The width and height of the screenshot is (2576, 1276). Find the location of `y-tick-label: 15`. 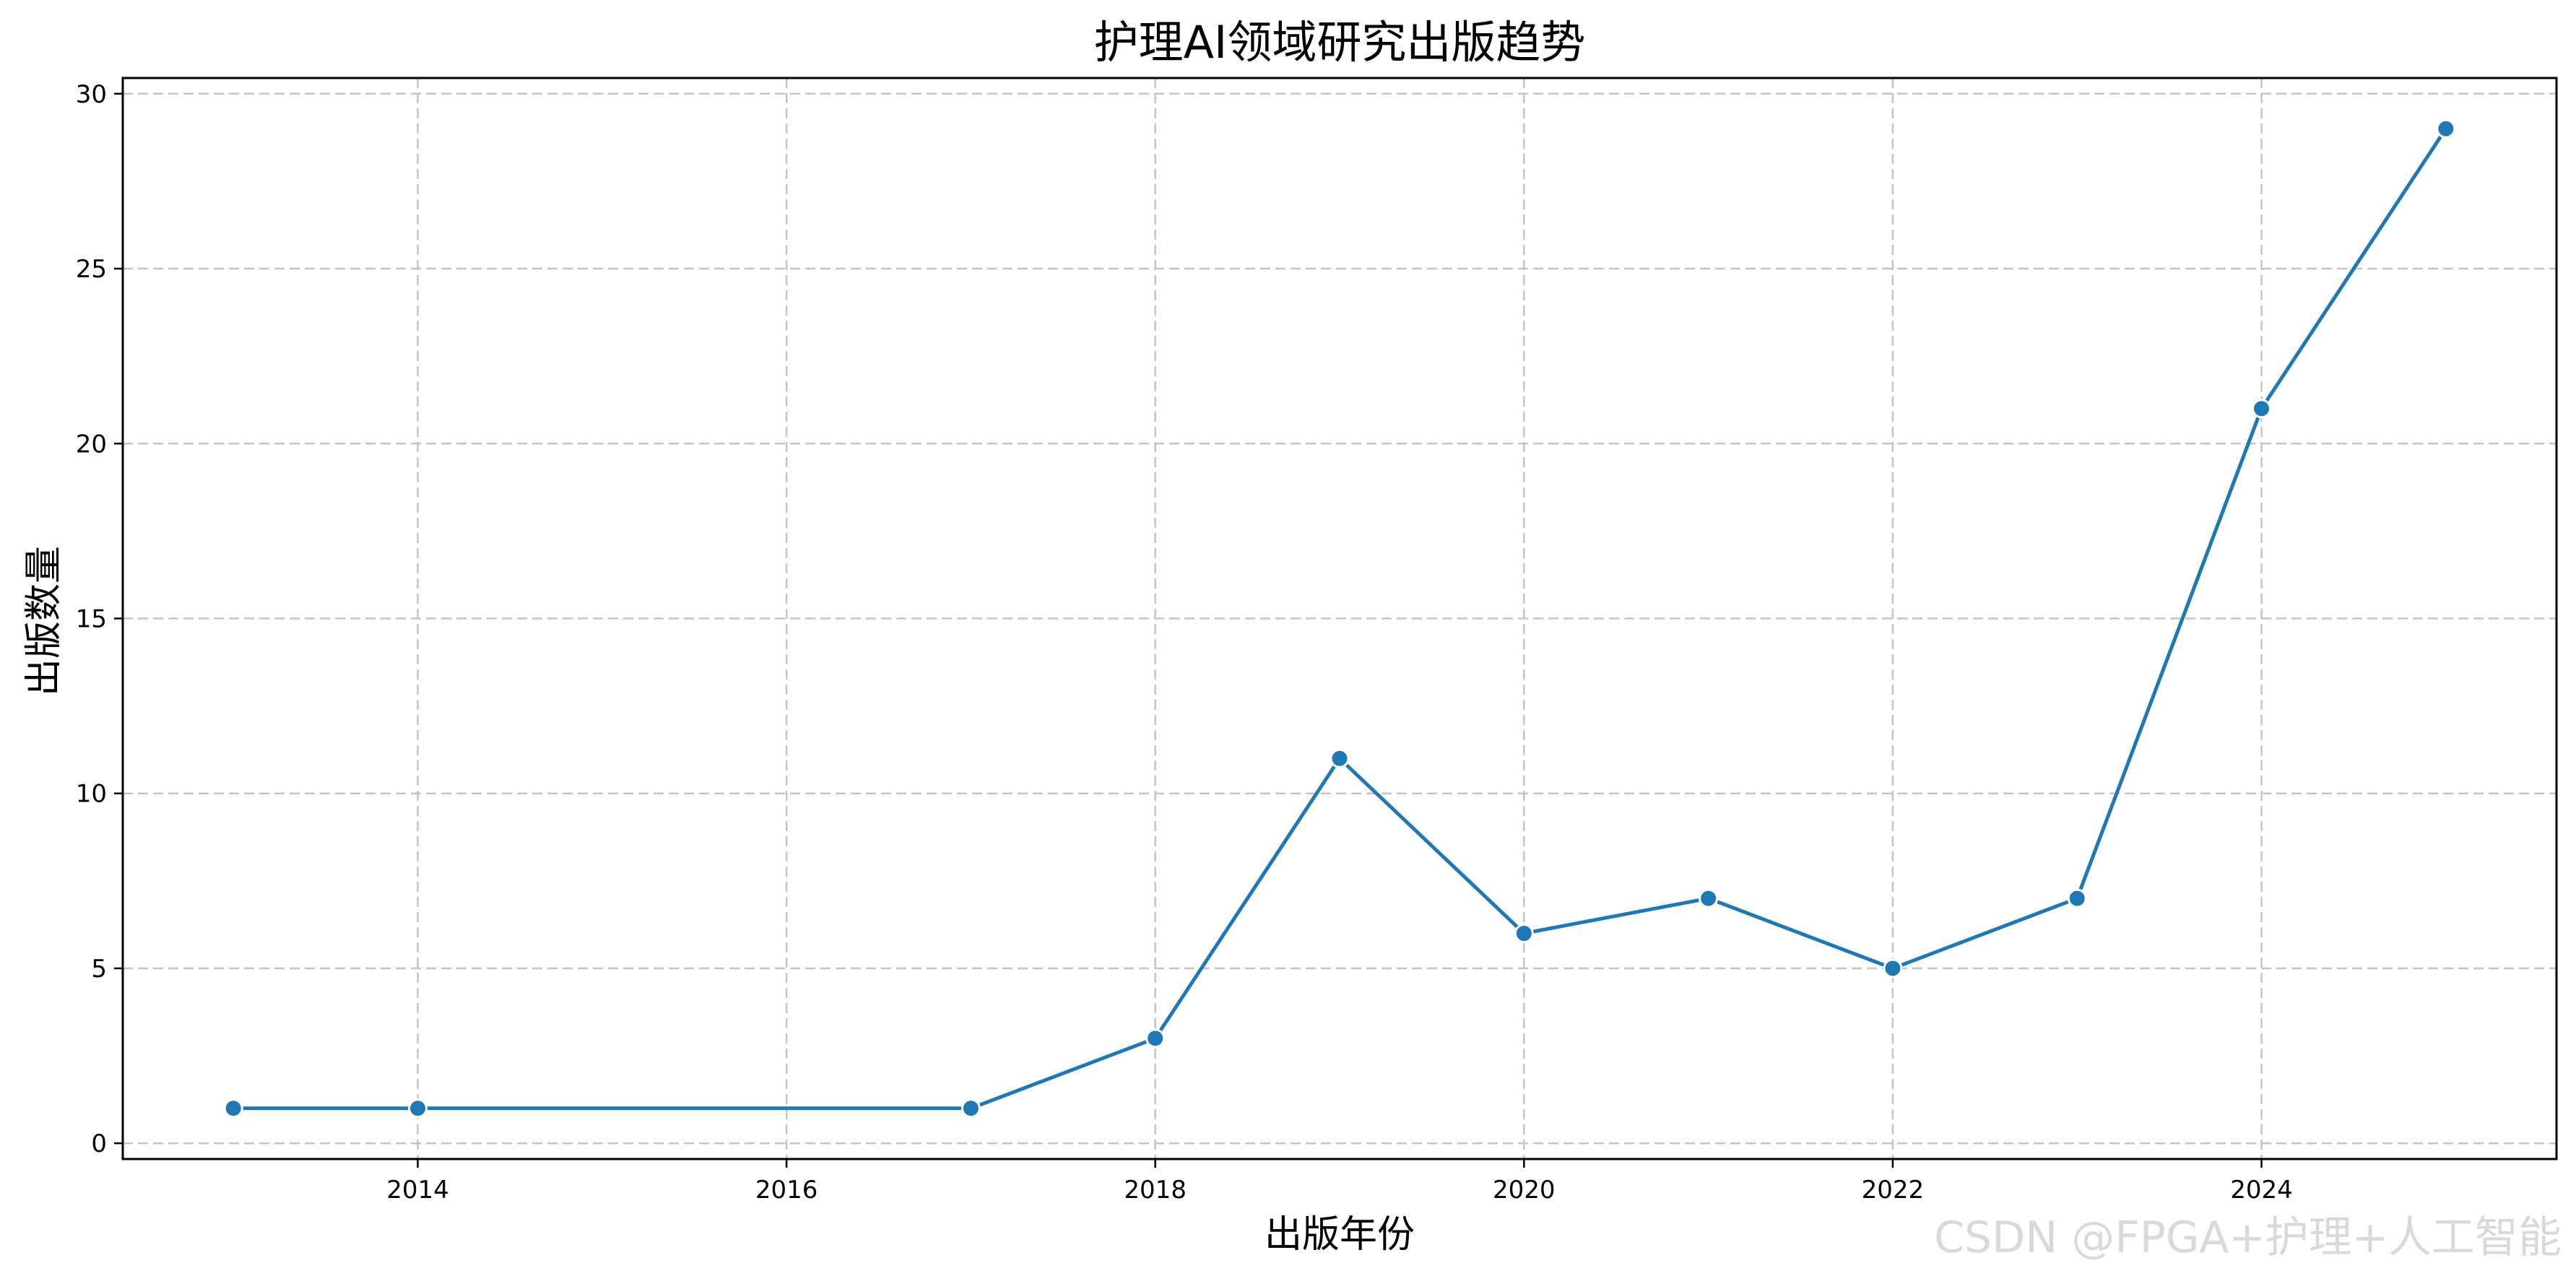

y-tick-label: 15 is located at coordinates (91, 619).